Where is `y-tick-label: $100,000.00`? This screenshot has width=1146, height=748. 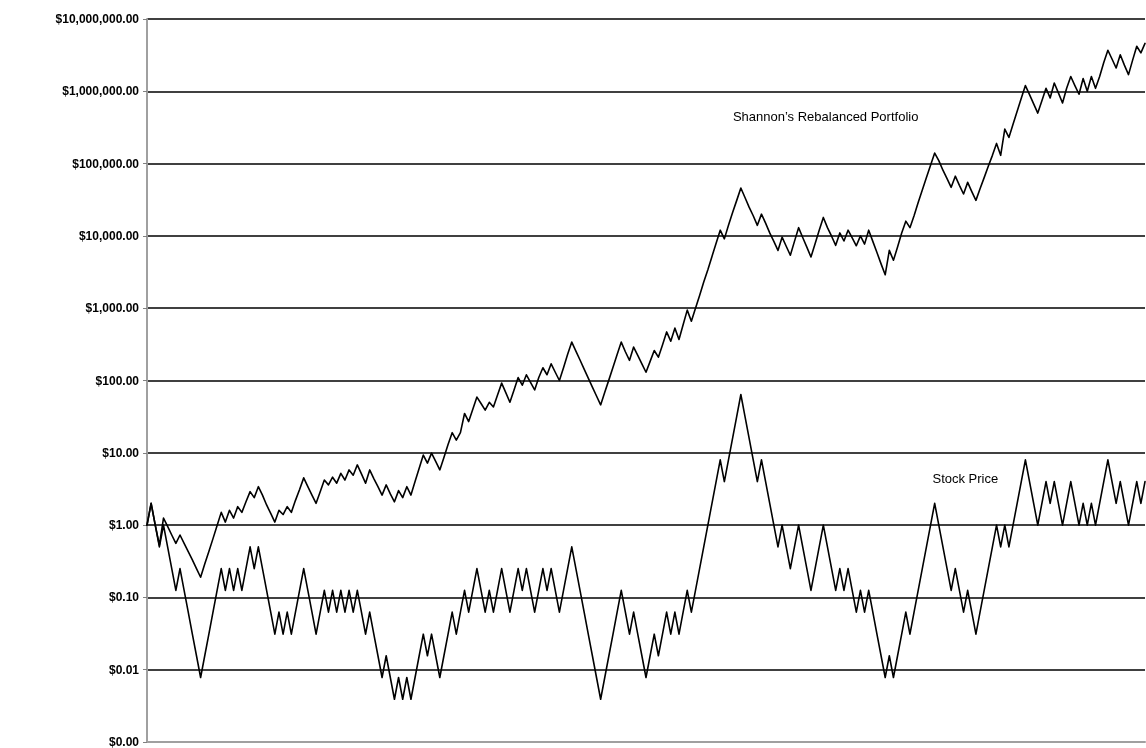
y-tick-label: $100,000.00 is located at coordinates (106, 163).